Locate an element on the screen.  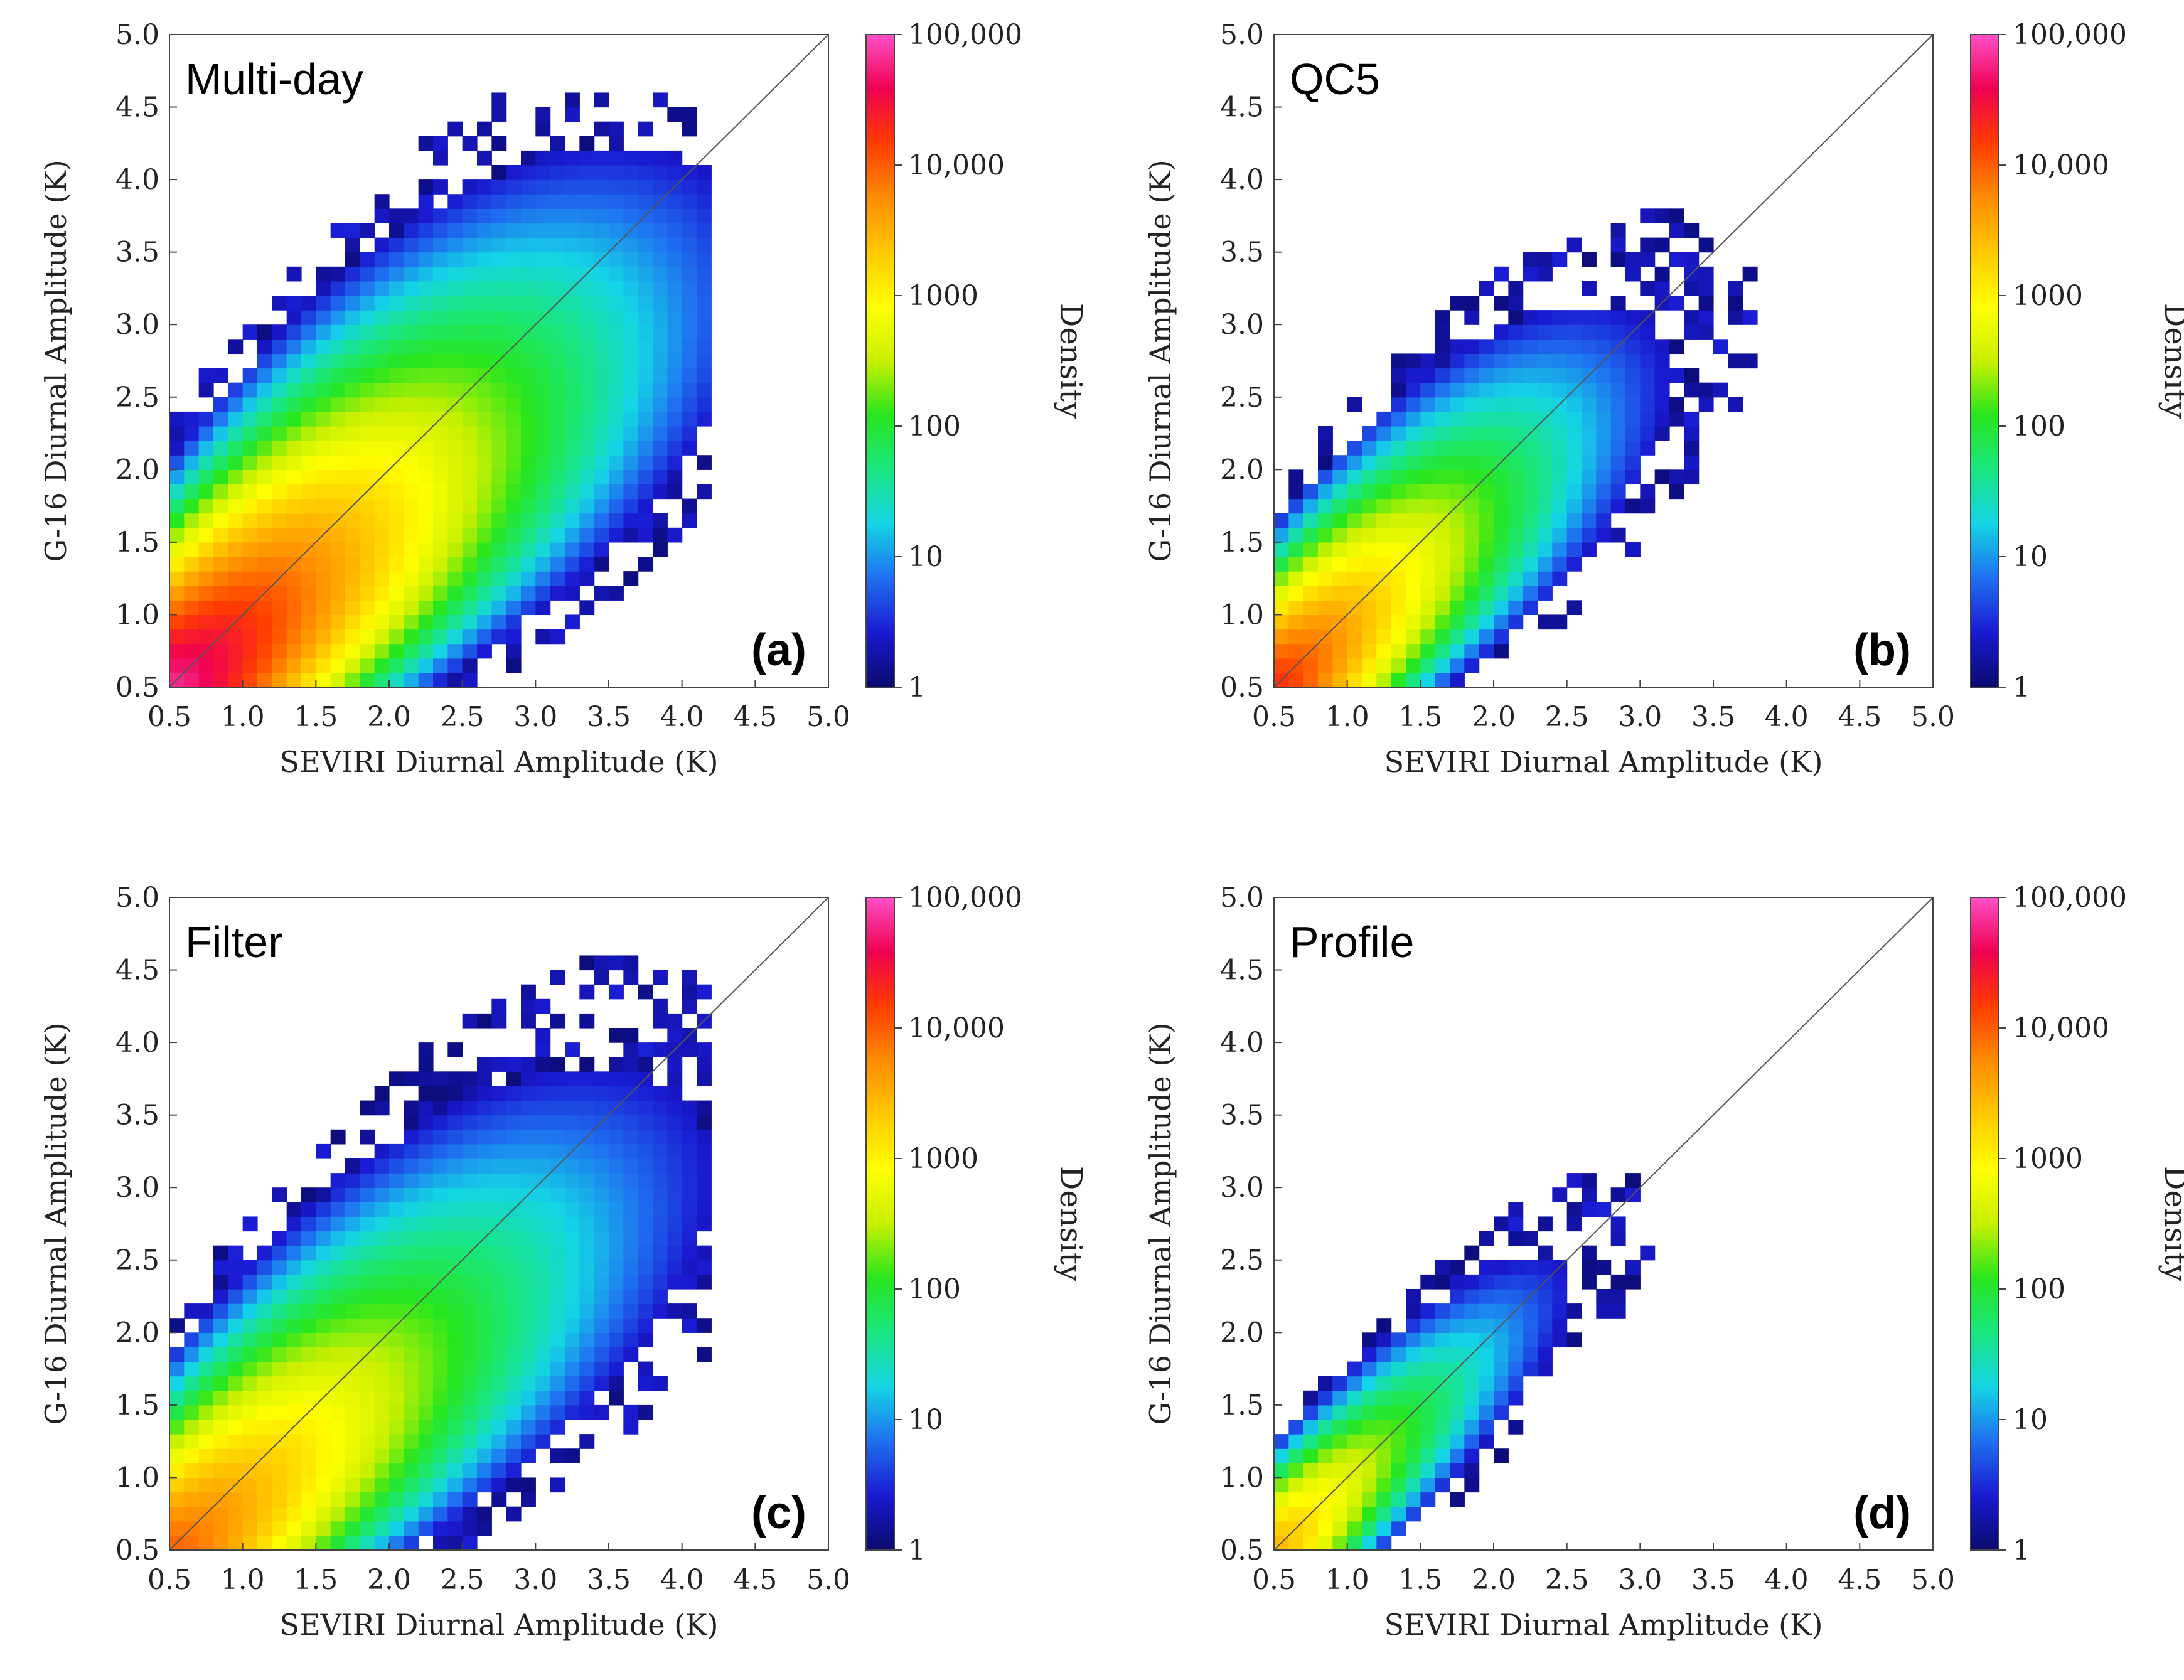
colorbar-tick-label: 100,000 is located at coordinates (965, 35).